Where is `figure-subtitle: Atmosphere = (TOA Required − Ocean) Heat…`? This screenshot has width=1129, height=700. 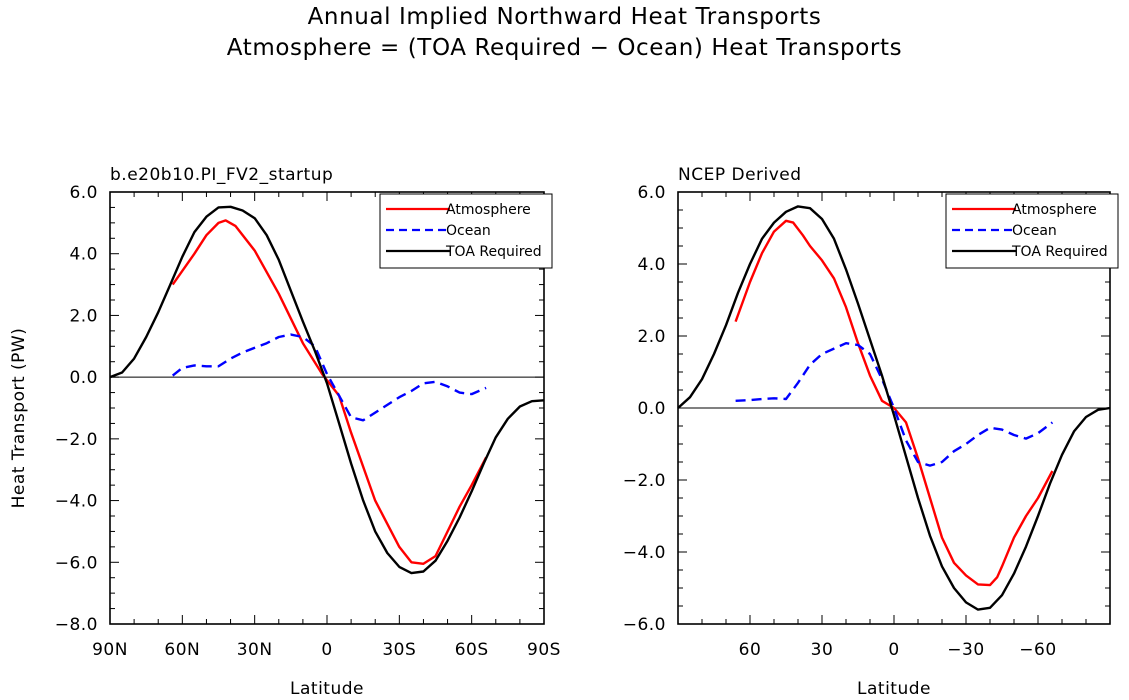 figure-subtitle: Atmosphere = (TOA Required − Ocean) Heat… is located at coordinates (564, 48).